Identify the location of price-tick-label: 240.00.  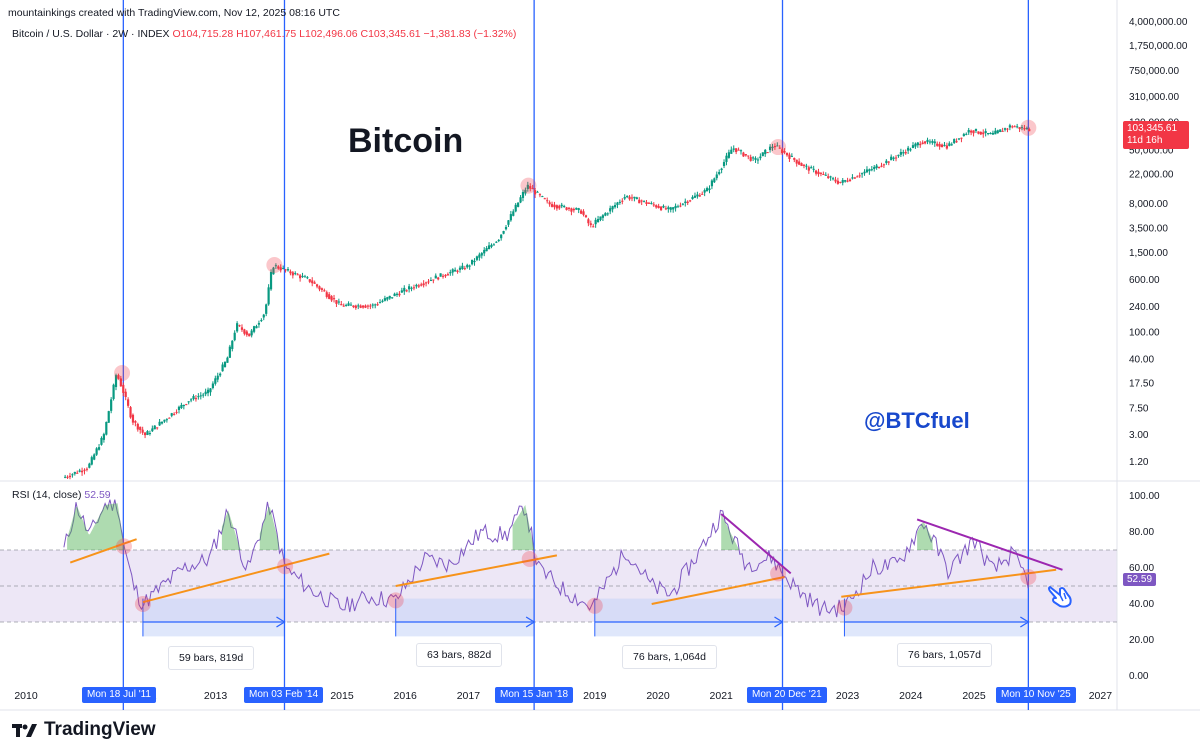
(1144, 307).